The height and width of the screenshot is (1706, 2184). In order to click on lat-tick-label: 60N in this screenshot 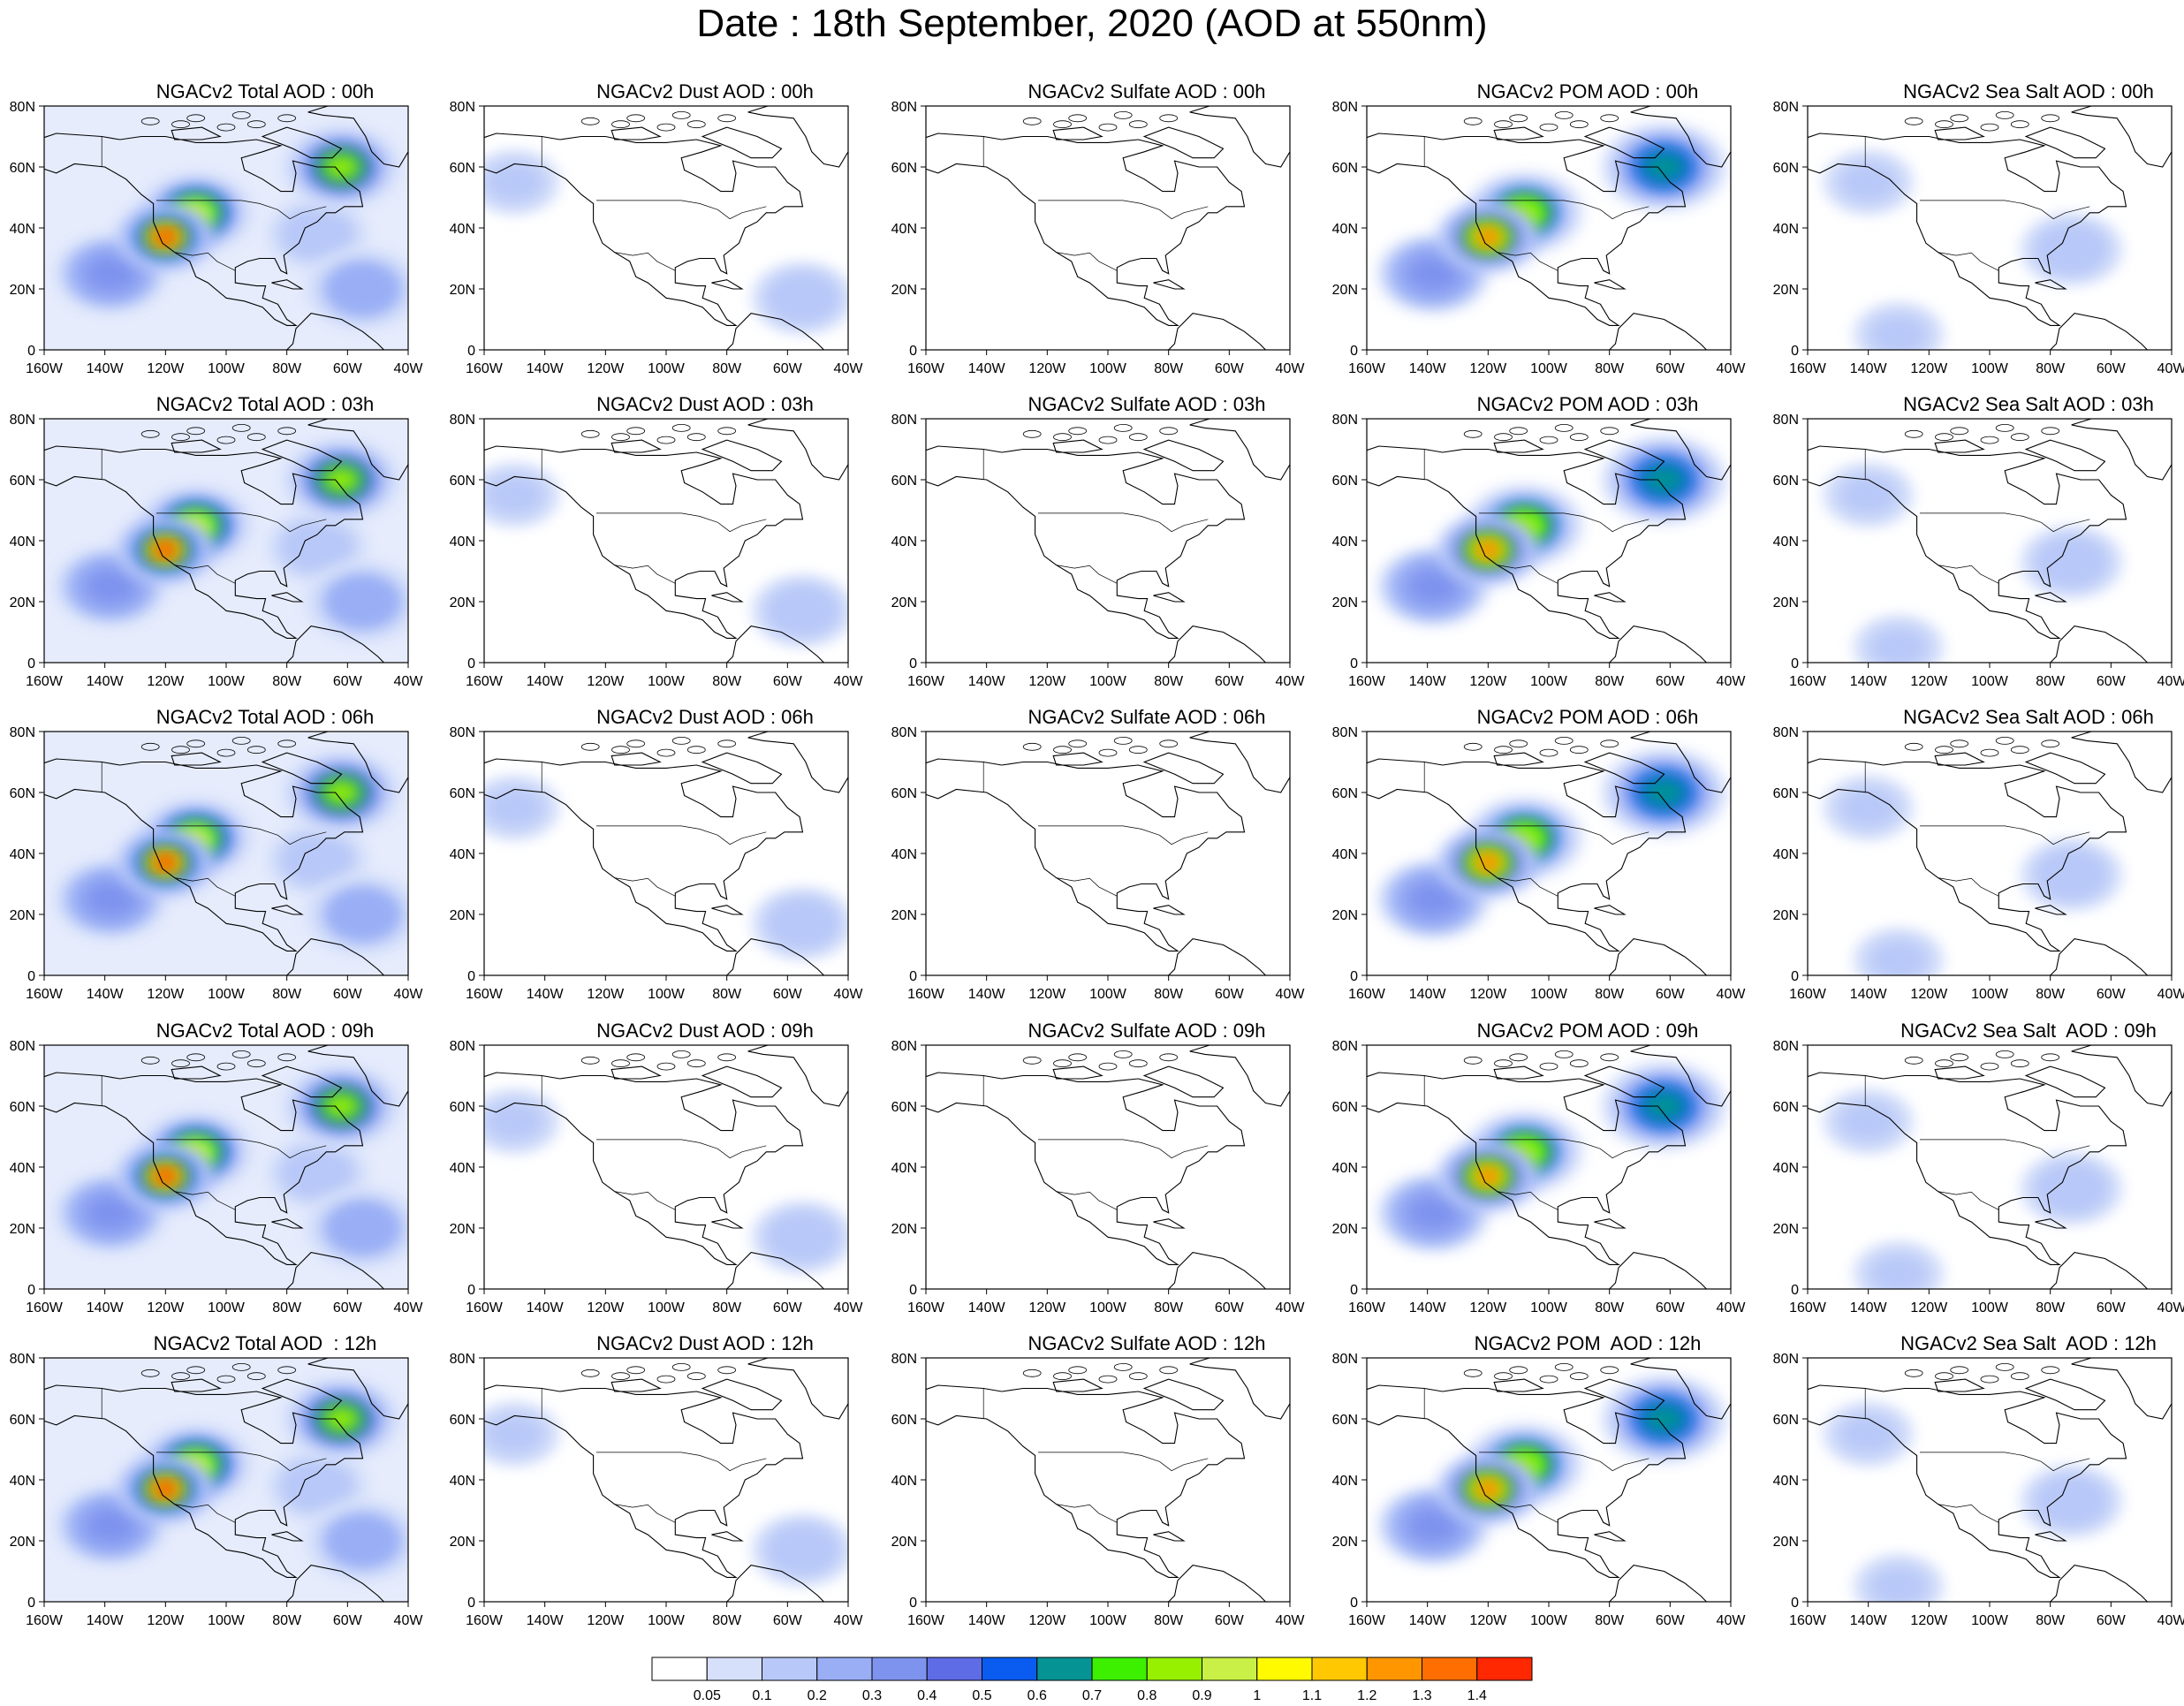, I will do `click(904, 481)`.